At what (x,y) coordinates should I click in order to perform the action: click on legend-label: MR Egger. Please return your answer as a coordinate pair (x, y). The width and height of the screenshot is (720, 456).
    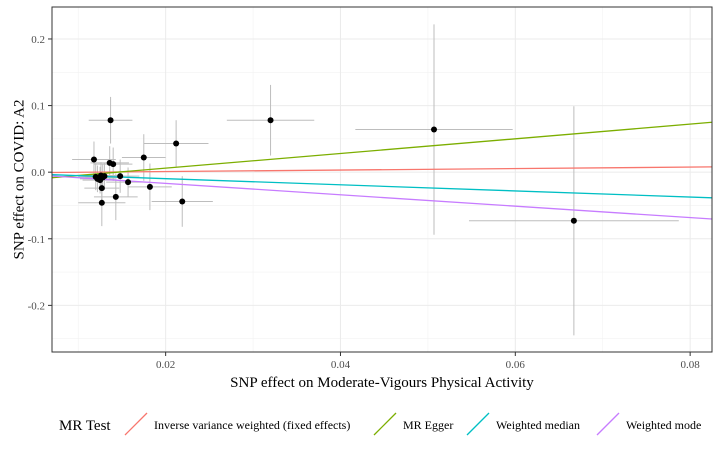
    Looking at the image, I should click on (428, 425).